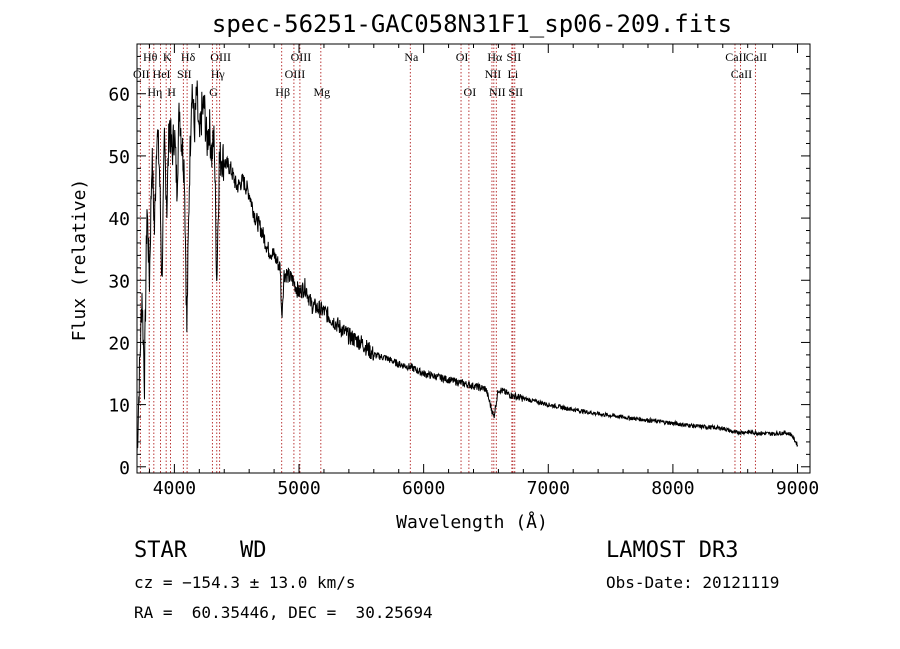 The image size is (900, 649). Describe the element at coordinates (150, 57) in the screenshot. I see `line-label-H-theta: Hθ` at that location.